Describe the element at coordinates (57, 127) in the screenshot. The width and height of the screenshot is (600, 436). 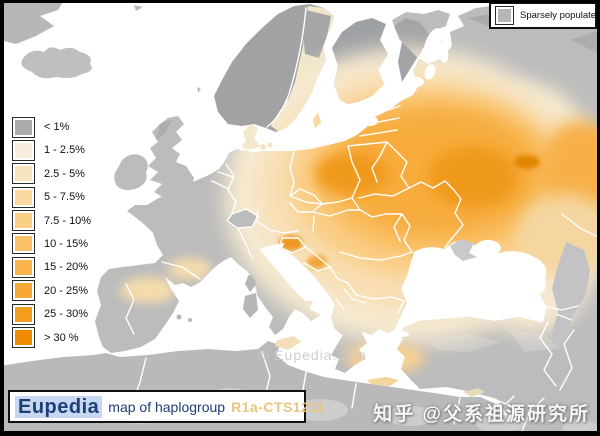
I see `legend-label: < 1%` at that location.